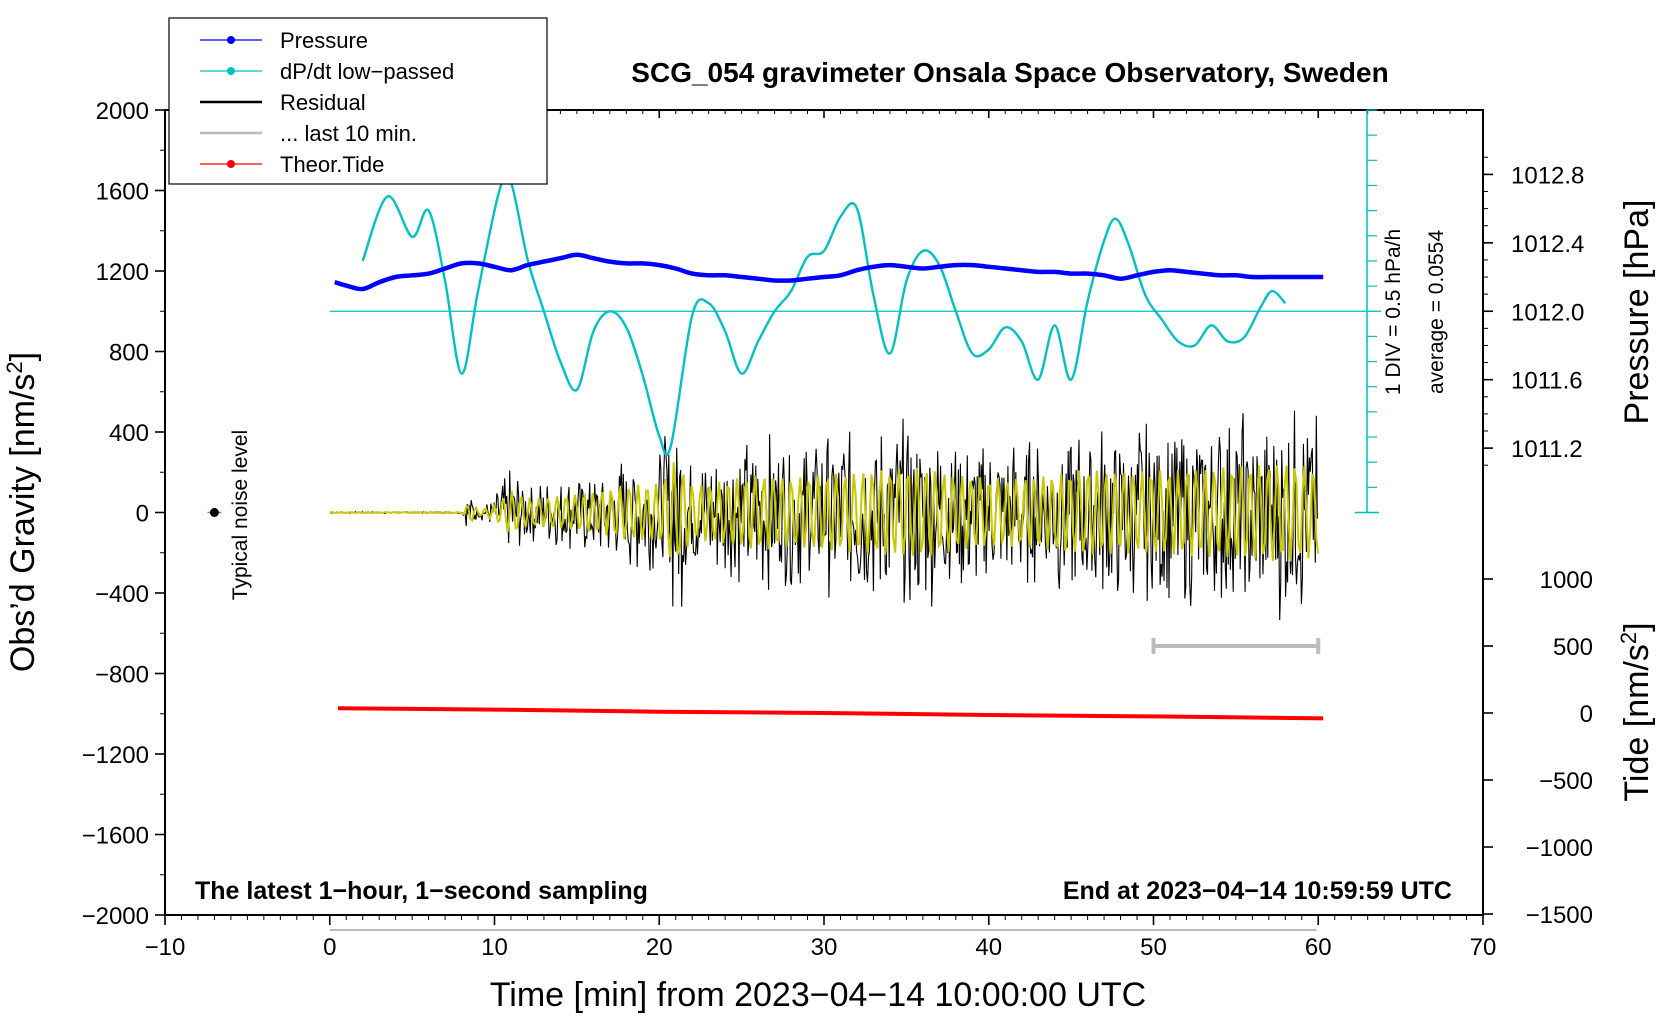  Describe the element at coordinates (1153, 947) in the screenshot. I see `x-tick-label: 50` at that location.